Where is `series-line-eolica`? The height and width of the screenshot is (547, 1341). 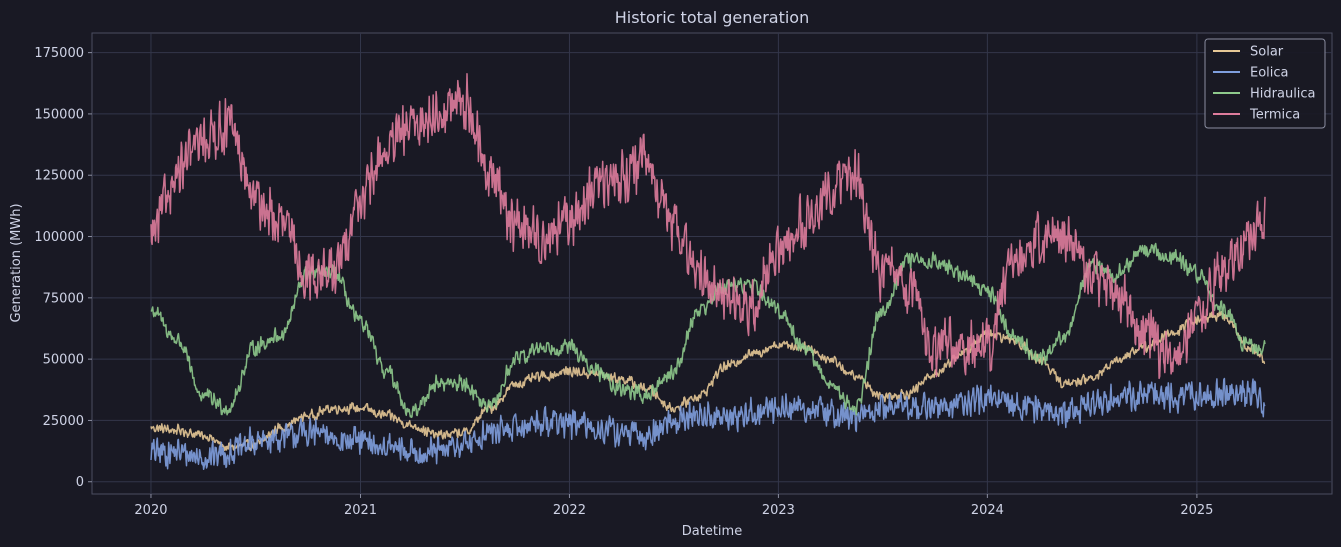
series-line-eolica is located at coordinates (708, 424).